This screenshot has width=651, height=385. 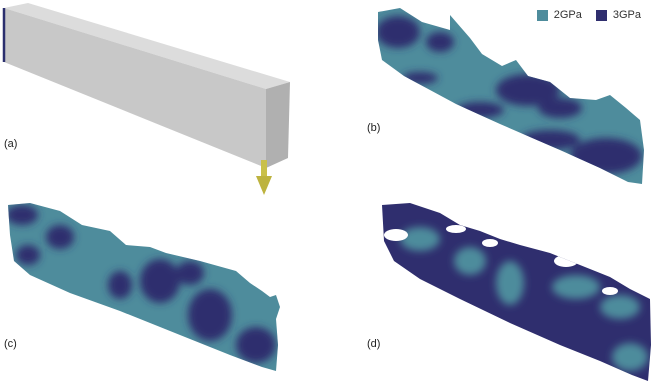 What do you see at coordinates (626, 15) in the screenshot?
I see `legend-label-3gpa: 3GPa` at bounding box center [626, 15].